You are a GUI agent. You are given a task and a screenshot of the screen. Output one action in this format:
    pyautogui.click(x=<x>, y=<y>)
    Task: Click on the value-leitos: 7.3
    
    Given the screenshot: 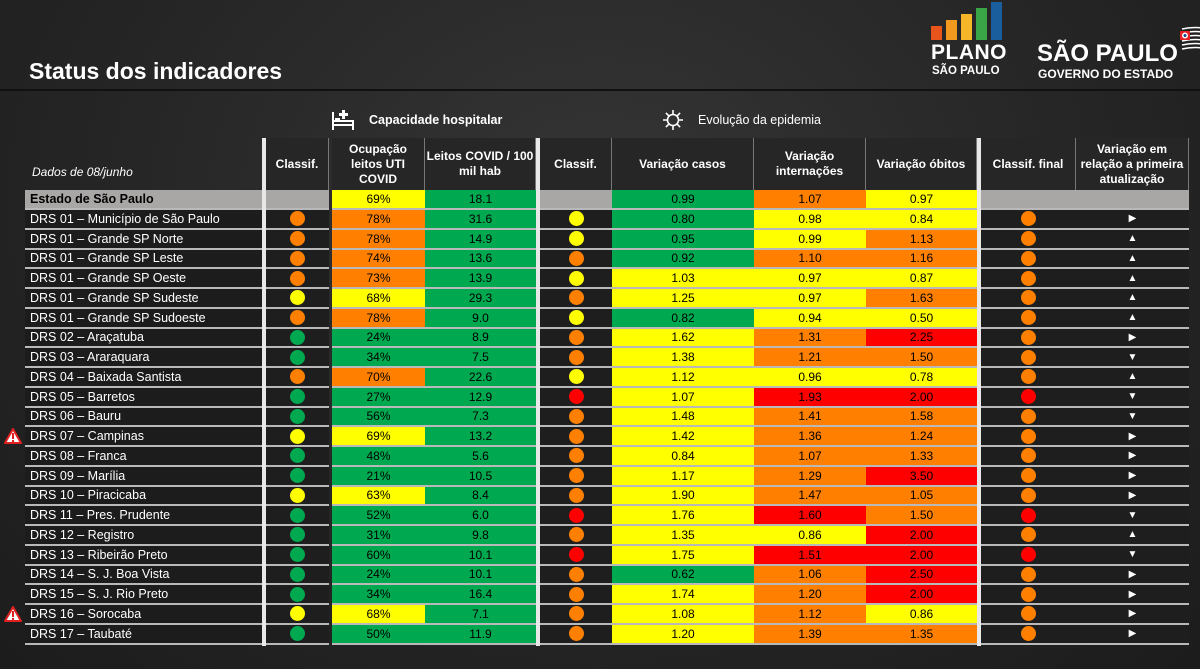 What is the action you would take?
    pyautogui.click(x=480, y=417)
    